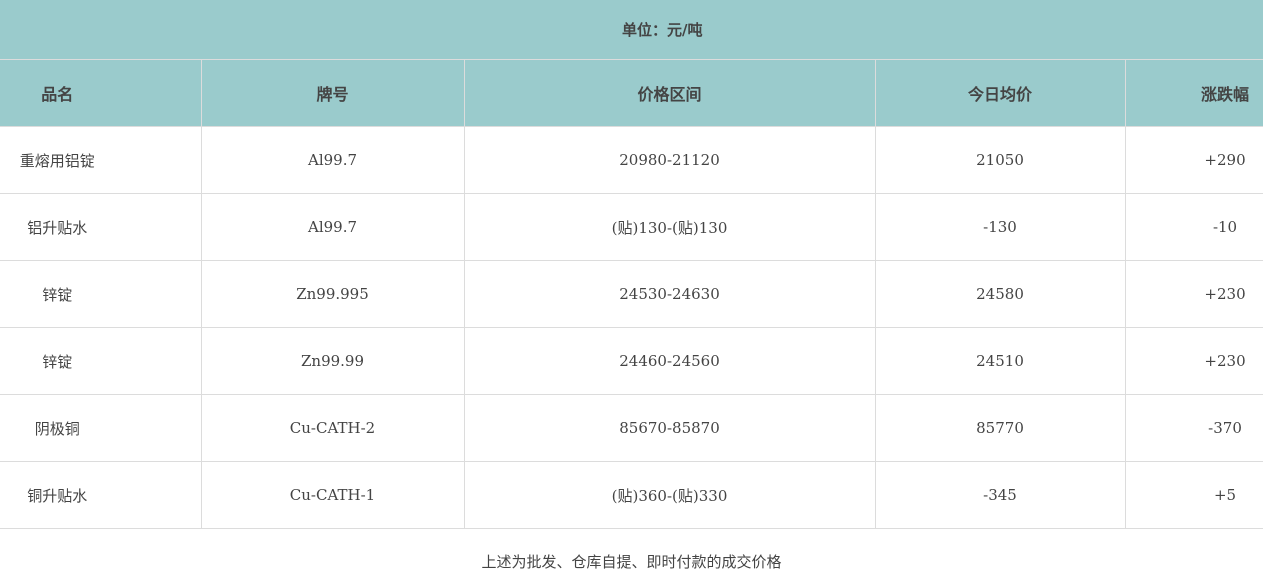 The width and height of the screenshot is (1263, 582). I want to click on table-cell: -10, so click(1193, 227).